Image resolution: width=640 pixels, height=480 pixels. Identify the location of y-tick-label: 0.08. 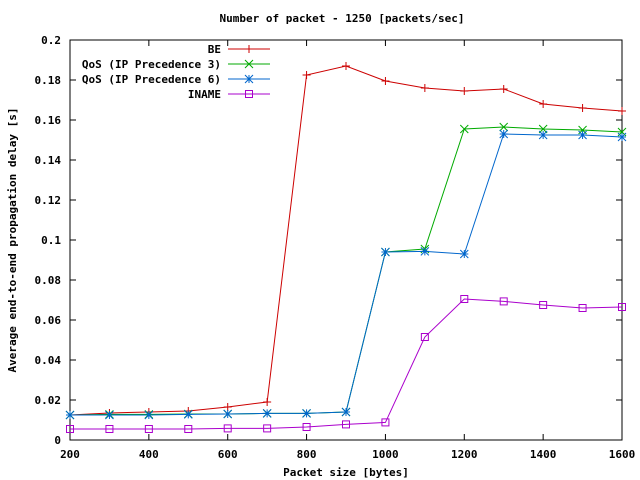
(48, 280).